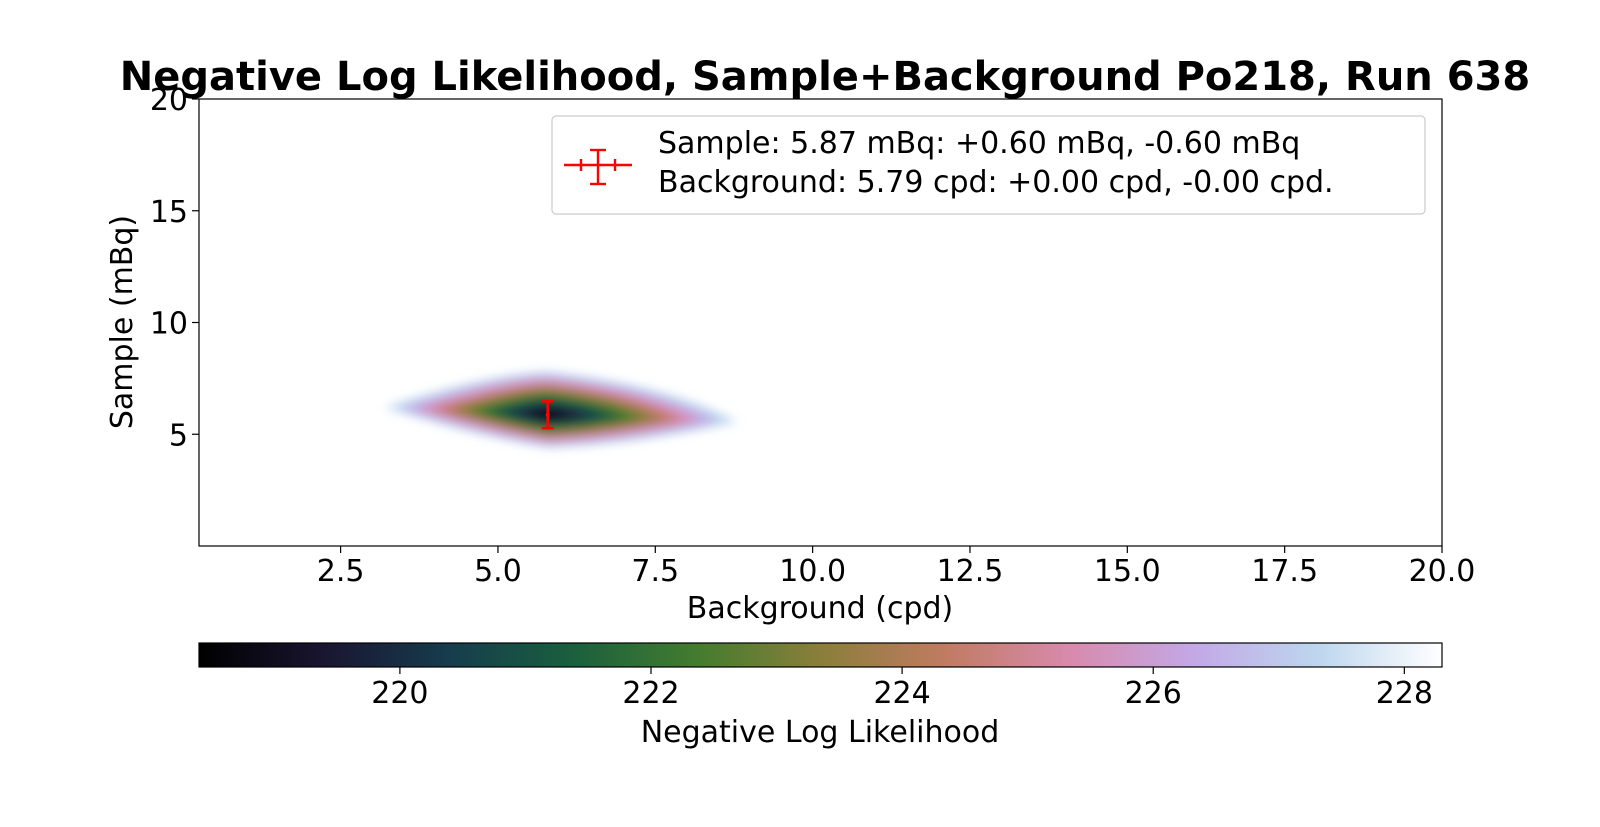 The width and height of the screenshot is (1600, 827). Describe the element at coordinates (598, 167) in the screenshot. I see `legend-marker` at that location.